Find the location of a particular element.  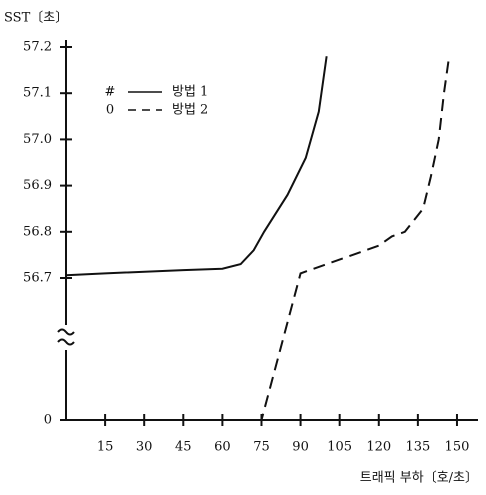

x-axis-label: 트래픽 부하〔호/초〕 is located at coordinates (419, 478).